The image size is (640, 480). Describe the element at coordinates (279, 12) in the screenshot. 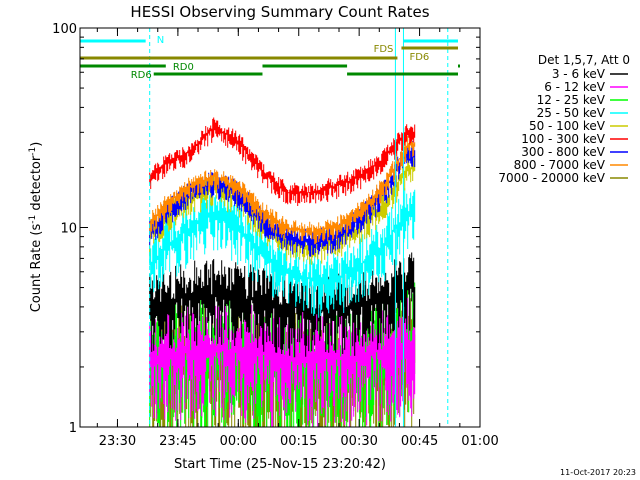

I see `chart-title: HESSI Observing Summary Count Rates` at that location.